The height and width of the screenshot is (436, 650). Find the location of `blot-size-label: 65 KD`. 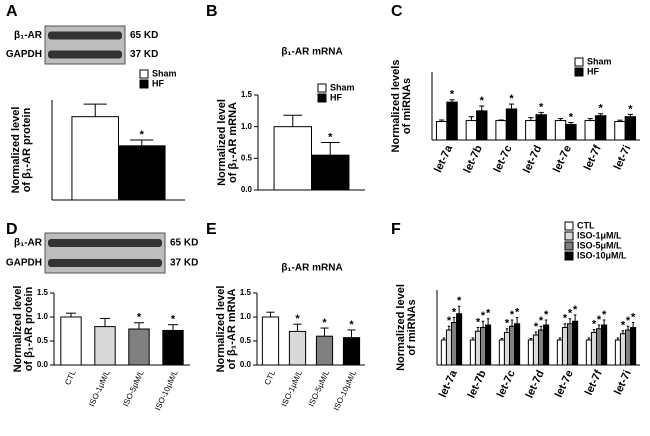

blot-size-label: 65 KD is located at coordinates (184, 243).